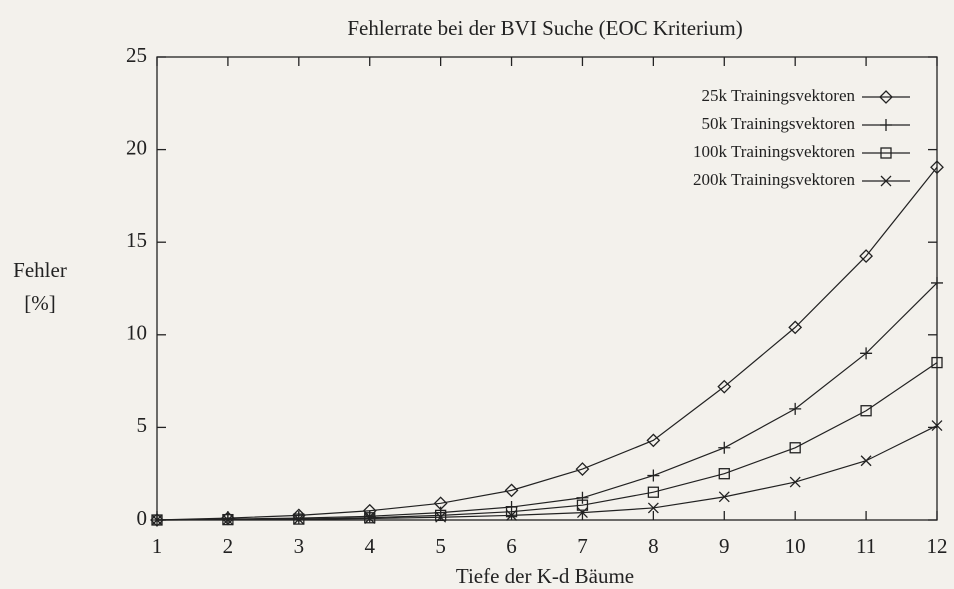 The image size is (954, 589). What do you see at coordinates (136, 55) in the screenshot?
I see `y-tick-label: 25` at bounding box center [136, 55].